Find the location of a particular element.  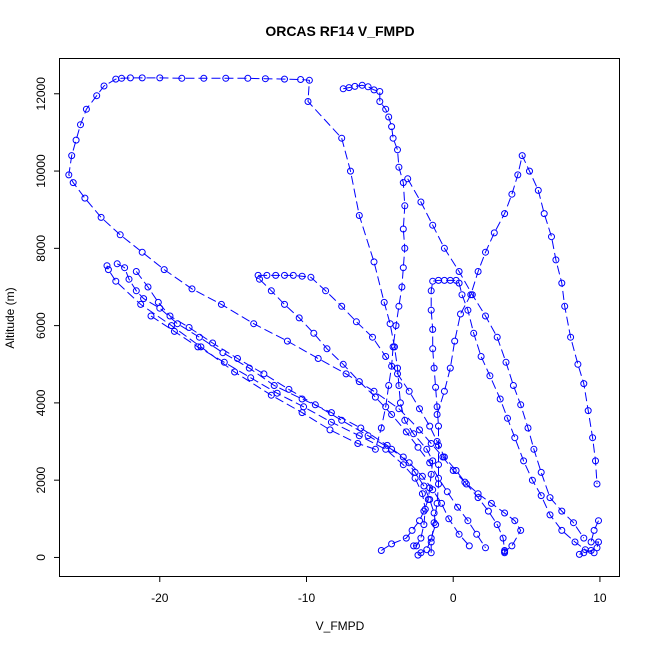

y-tick-label: 6000 is located at coordinates (41, 325).